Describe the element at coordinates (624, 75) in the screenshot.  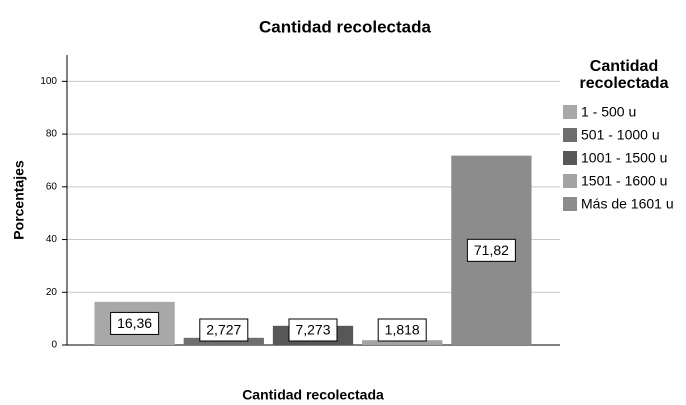
I see `legend-title: Cantidad recolectada` at that location.